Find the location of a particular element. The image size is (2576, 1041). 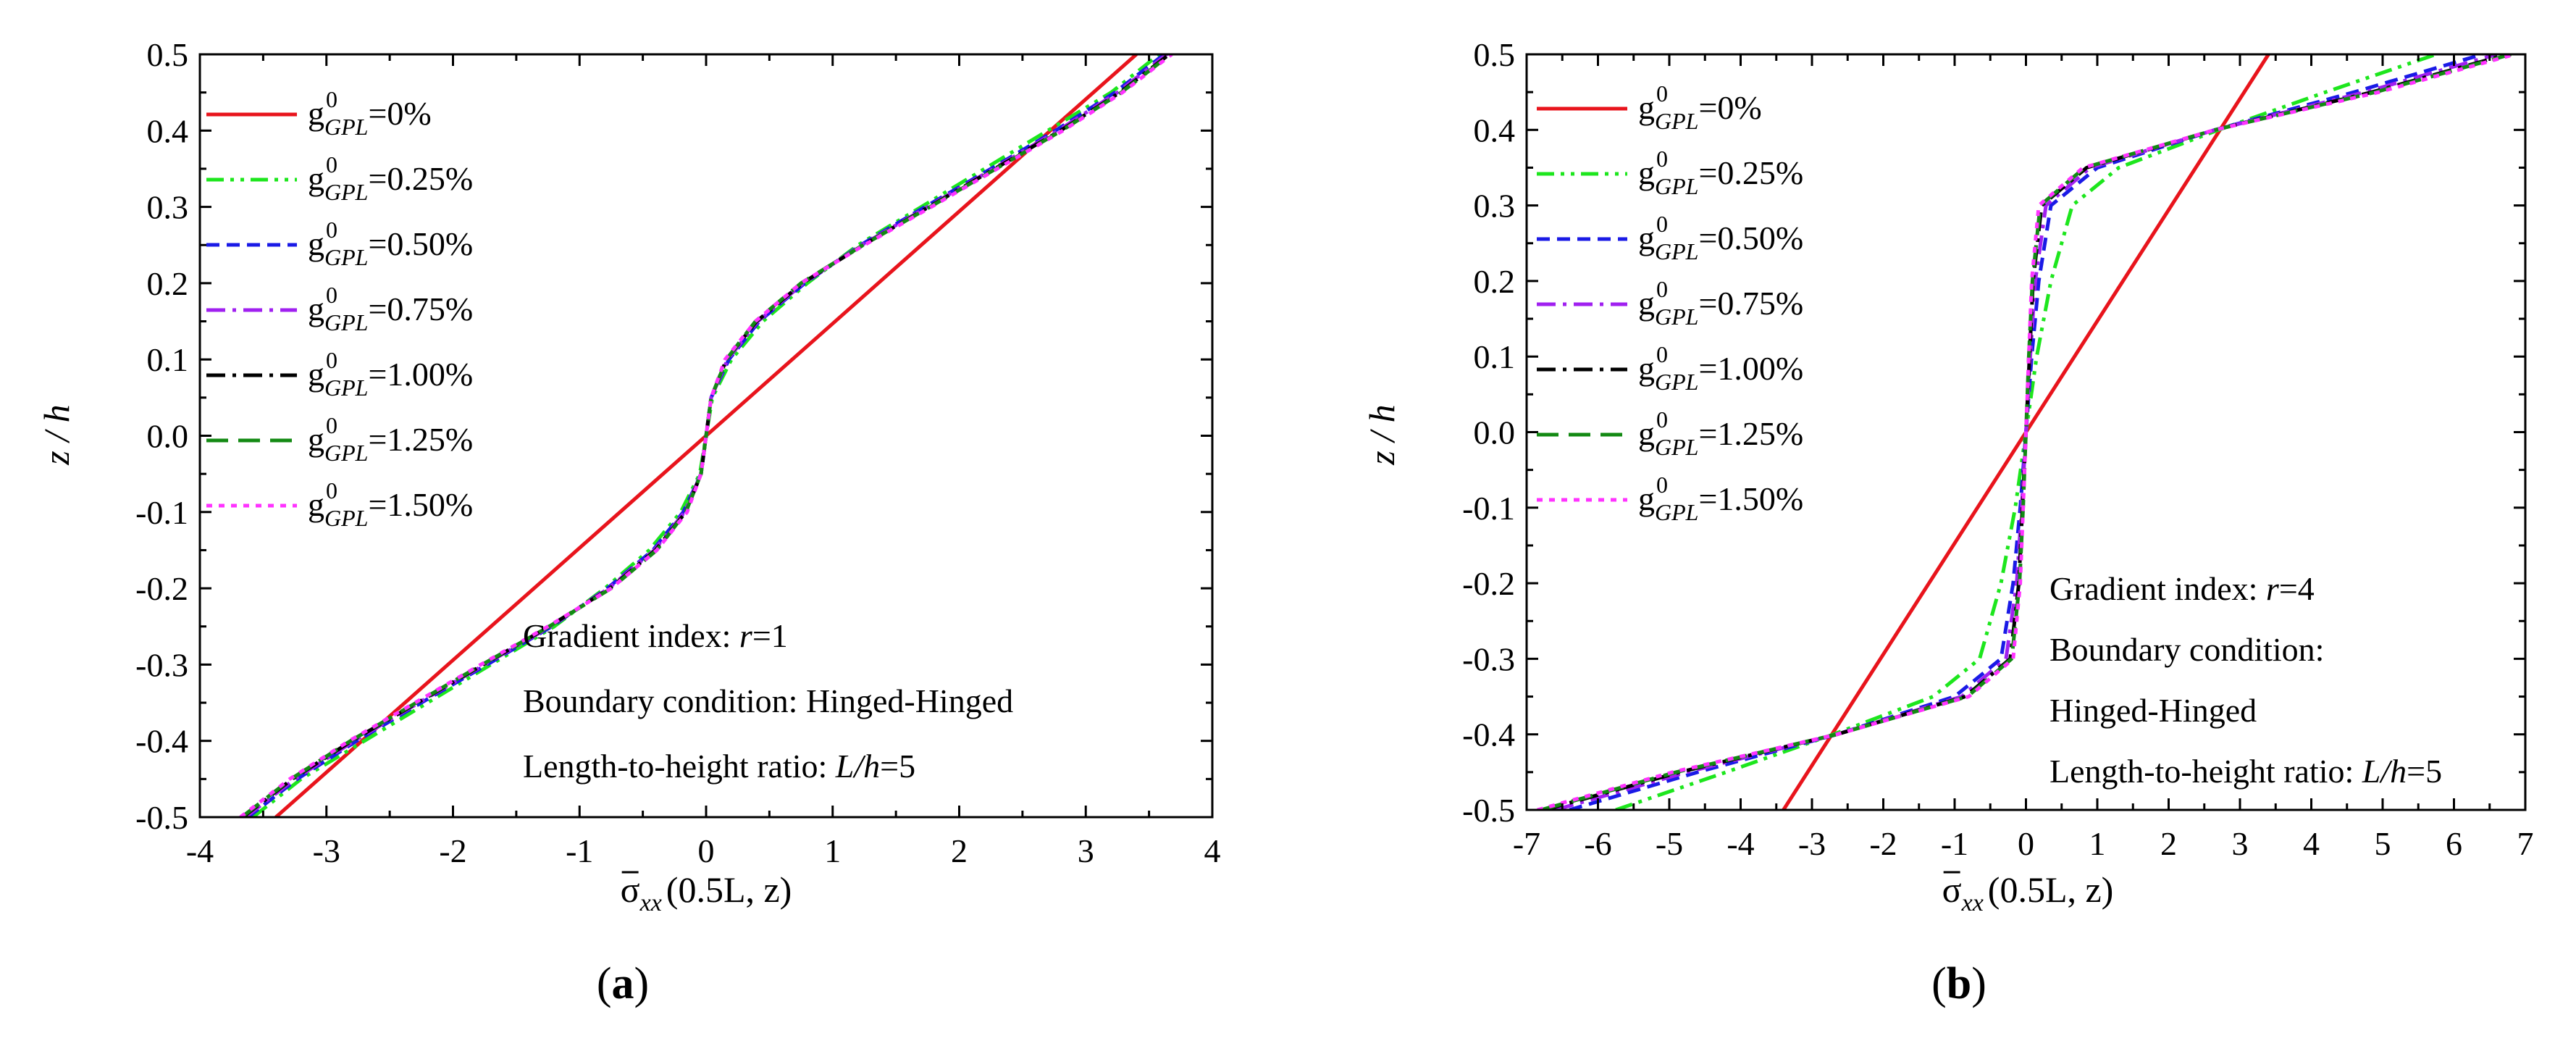

x-tick-label: -7 is located at coordinates (1526, 843).